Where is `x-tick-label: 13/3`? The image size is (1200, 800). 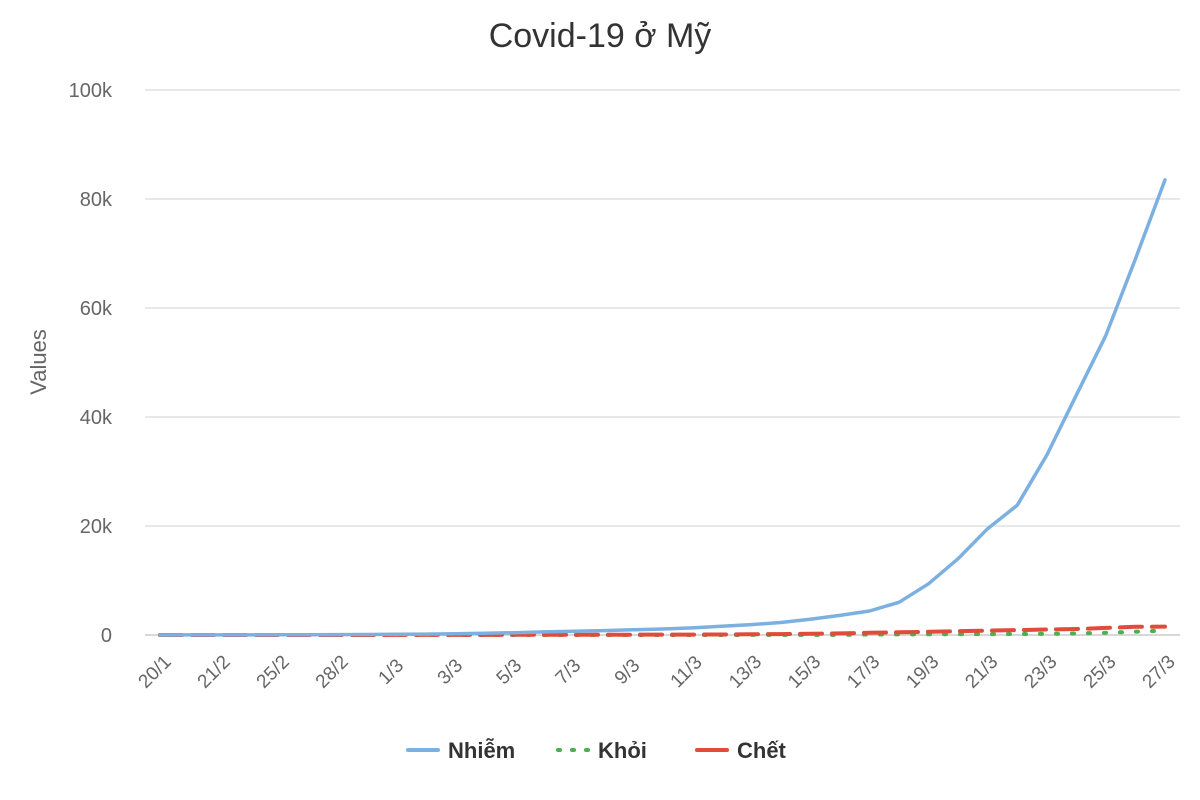
x-tick-label: 13/3 is located at coordinates (745, 672).